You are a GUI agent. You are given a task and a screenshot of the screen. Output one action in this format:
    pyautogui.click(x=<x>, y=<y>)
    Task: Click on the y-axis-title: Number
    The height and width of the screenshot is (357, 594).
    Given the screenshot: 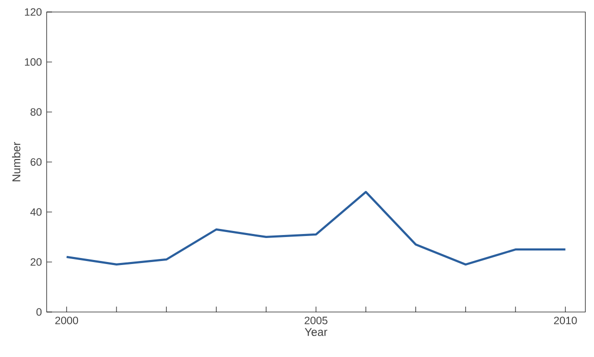 What is the action you would take?
    pyautogui.click(x=16, y=162)
    